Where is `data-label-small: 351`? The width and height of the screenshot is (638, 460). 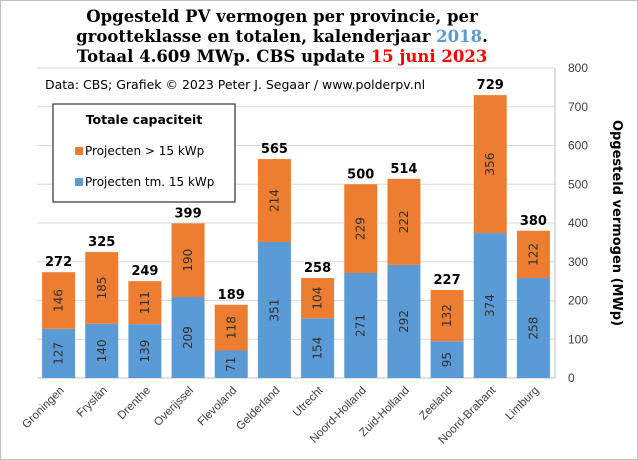 data-label-small: 351 is located at coordinates (274, 310).